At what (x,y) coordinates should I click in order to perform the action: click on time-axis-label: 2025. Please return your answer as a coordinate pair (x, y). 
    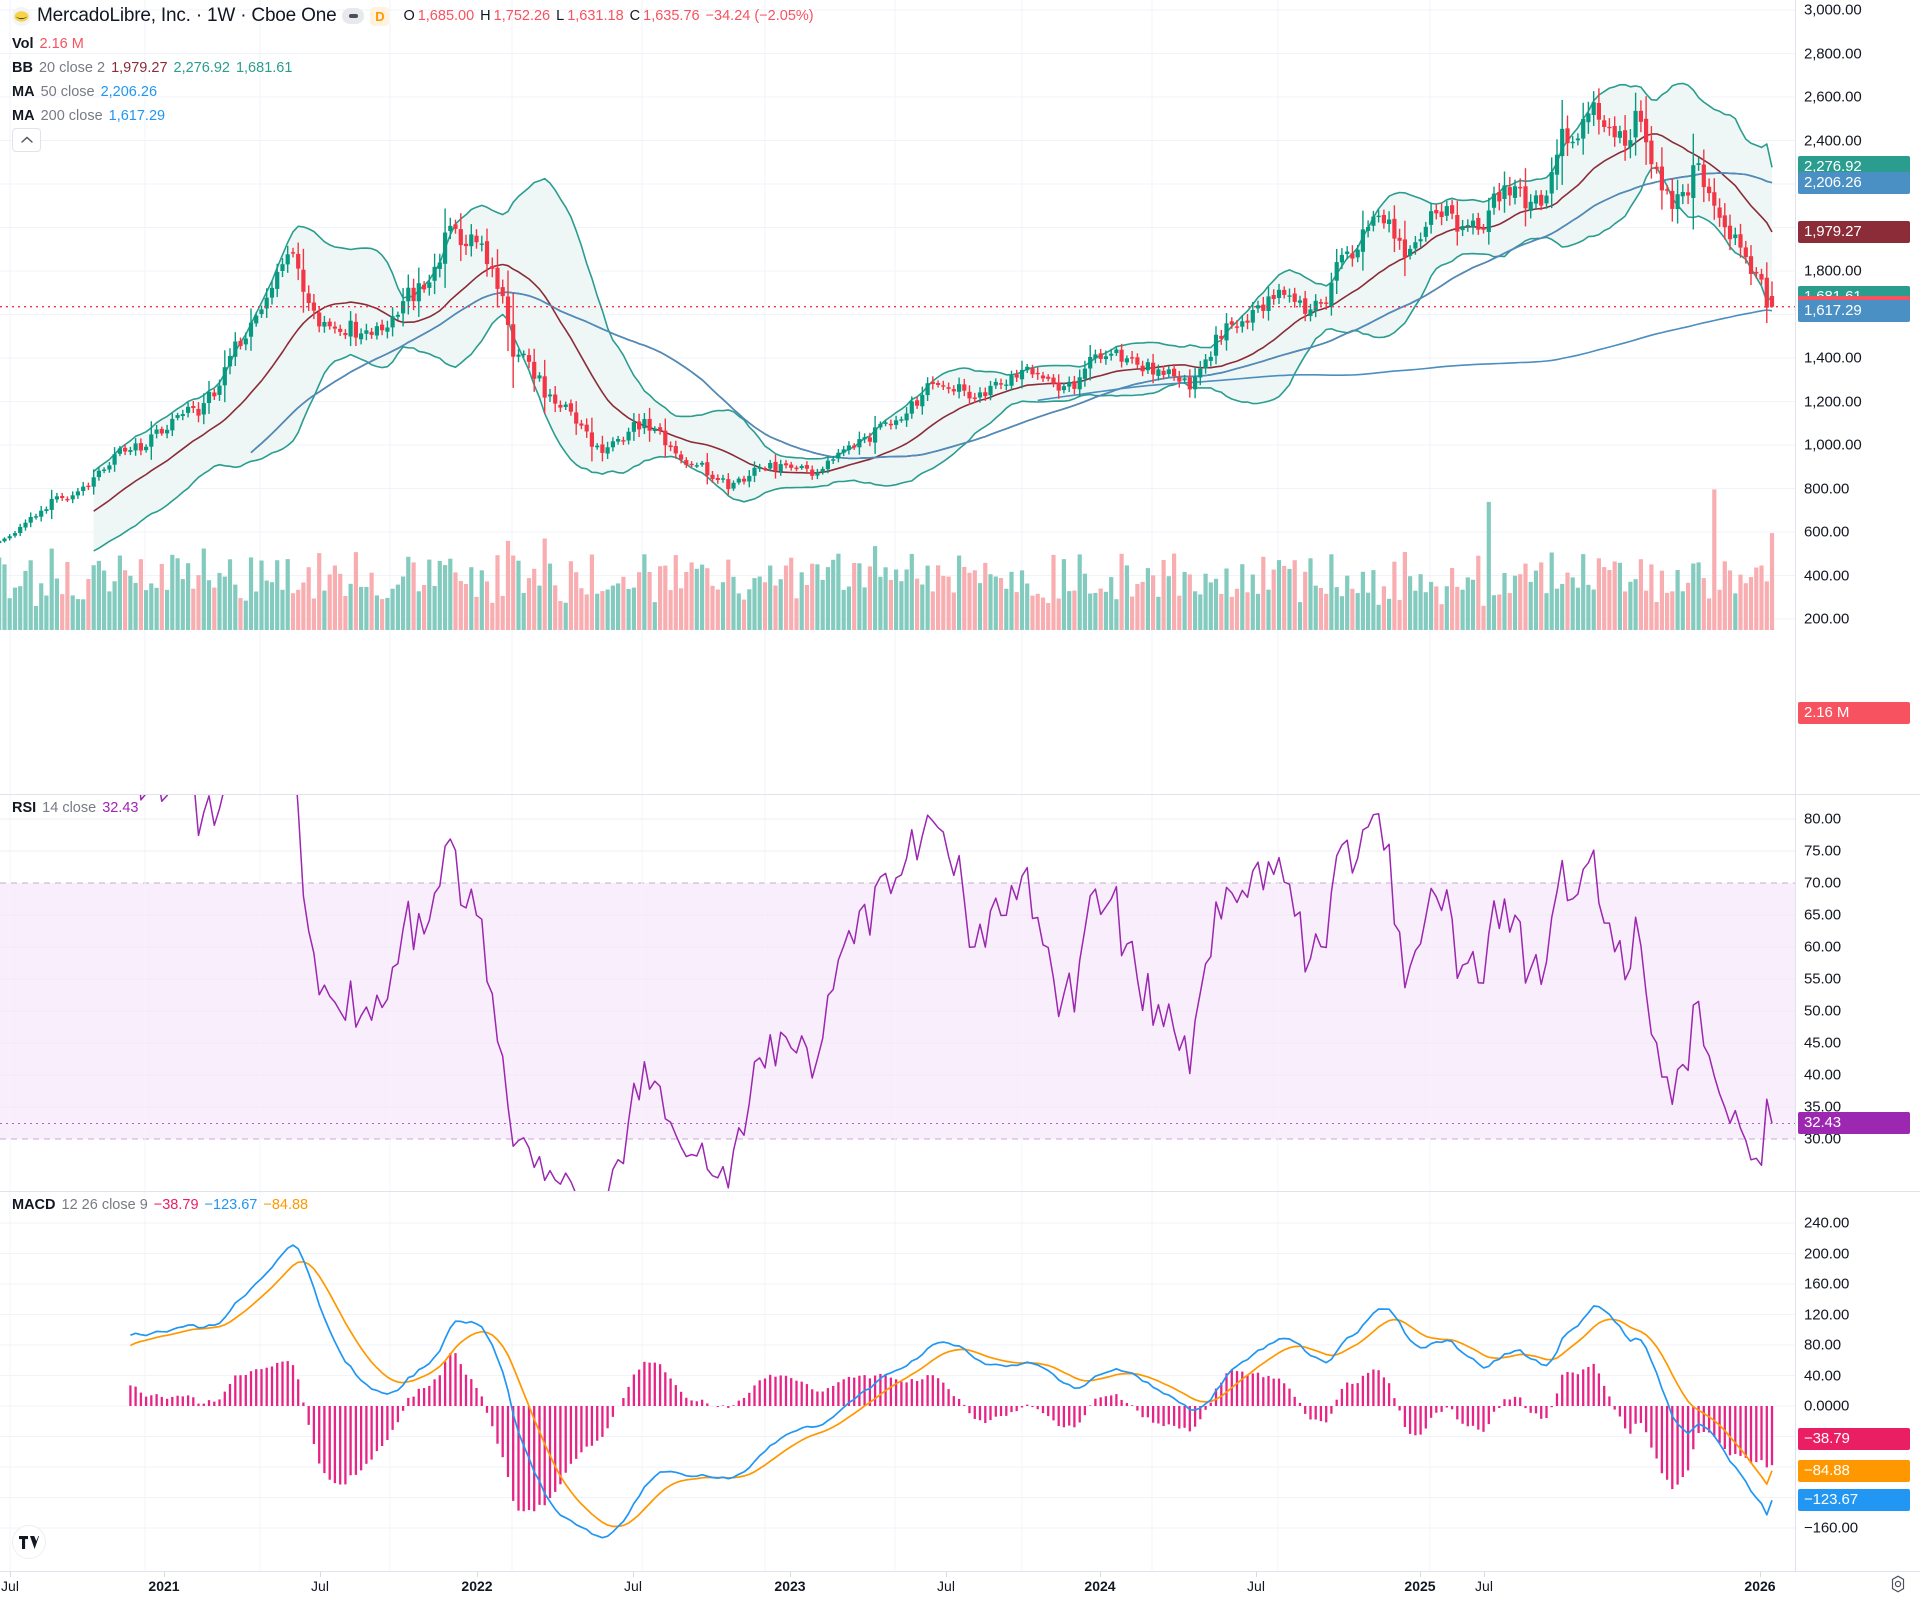
    Looking at the image, I should click on (1420, 1586).